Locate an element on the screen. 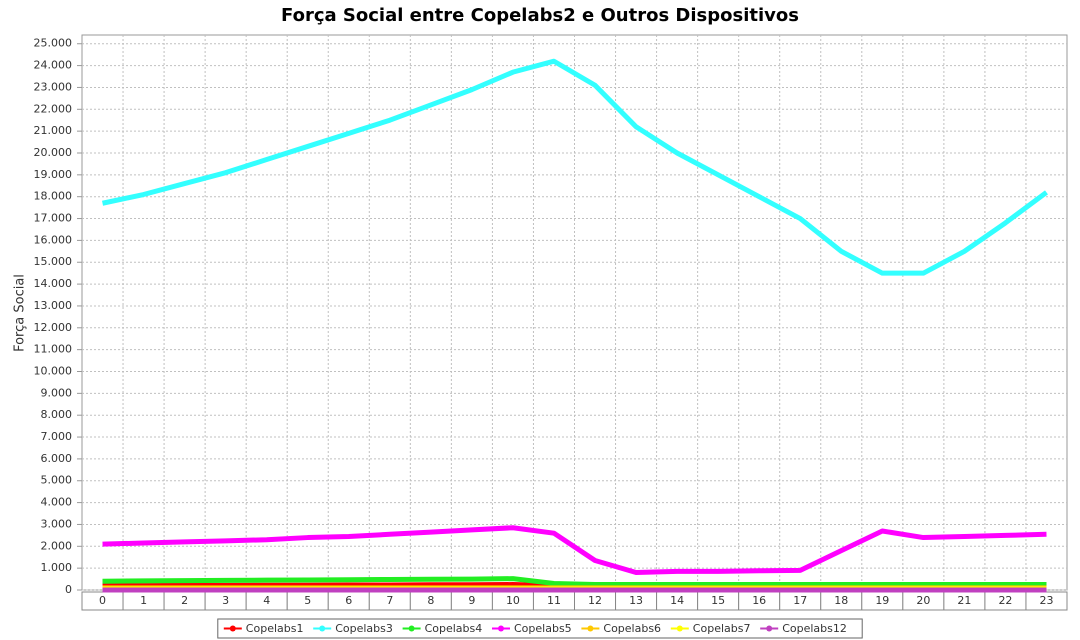 The width and height of the screenshot is (1080, 640). y-tick-label: 20.000 is located at coordinates (53, 152).